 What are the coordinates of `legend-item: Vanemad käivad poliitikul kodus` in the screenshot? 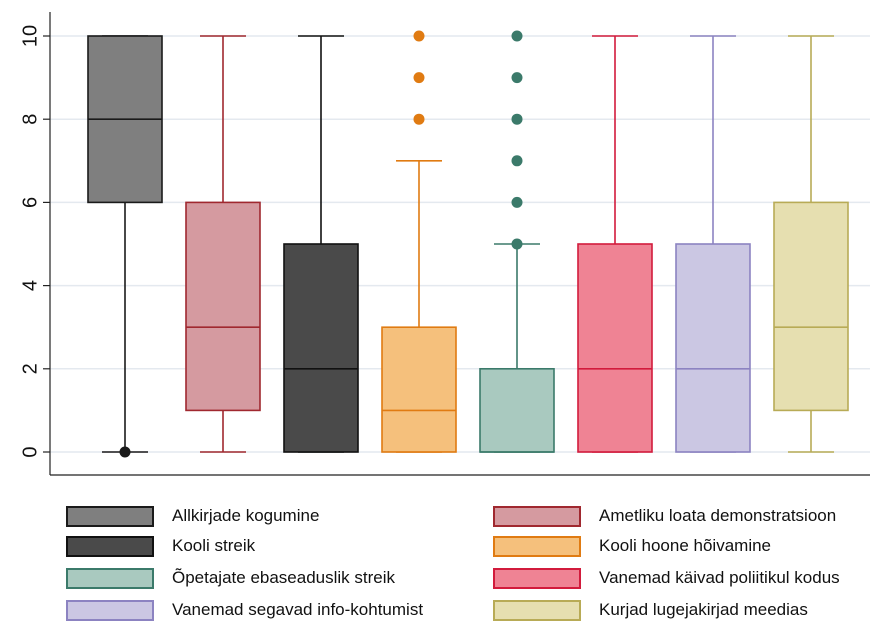 It's located at (666, 578).